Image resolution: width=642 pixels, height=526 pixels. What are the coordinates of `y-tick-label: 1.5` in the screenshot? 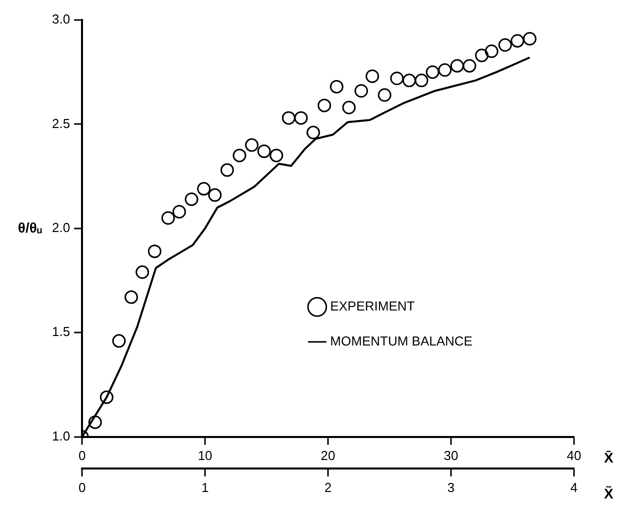 It's located at (61, 332).